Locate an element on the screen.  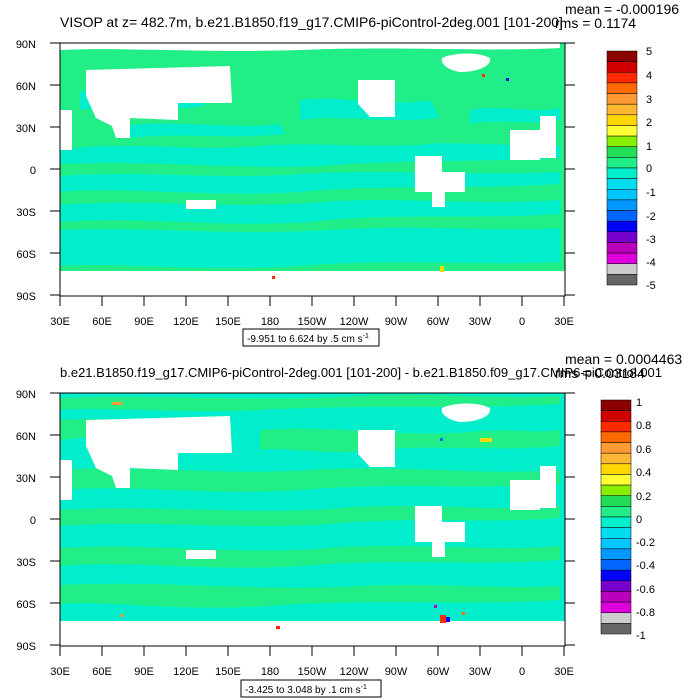
lat-label: 30S is located at coordinates (26, 213).